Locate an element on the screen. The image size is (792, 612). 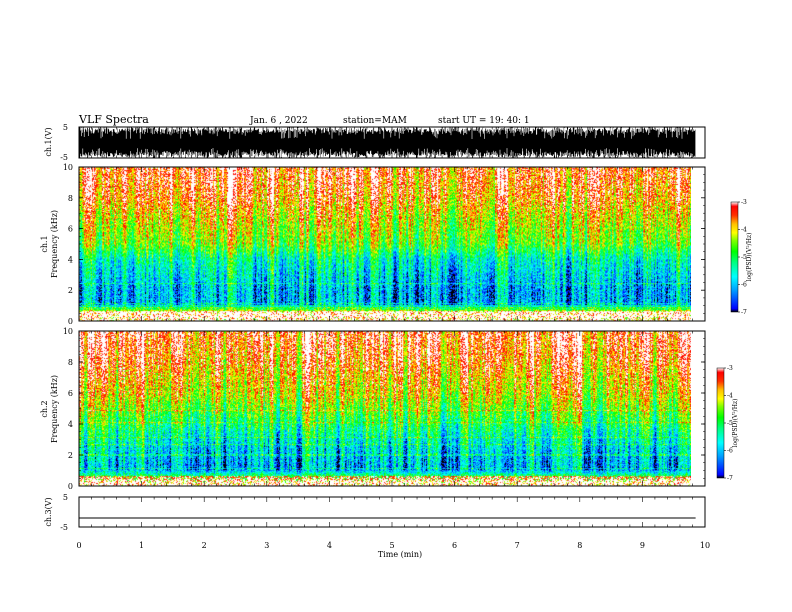
time-tick-label: 0 is located at coordinates (78, 545).